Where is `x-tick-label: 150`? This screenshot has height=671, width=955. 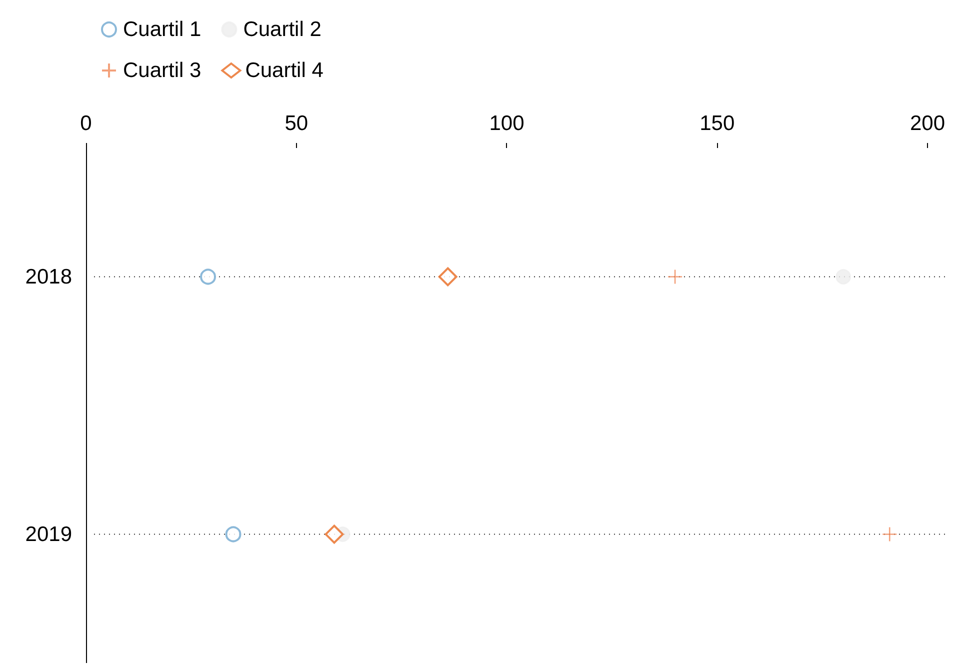 x-tick-label: 150 is located at coordinates (717, 123).